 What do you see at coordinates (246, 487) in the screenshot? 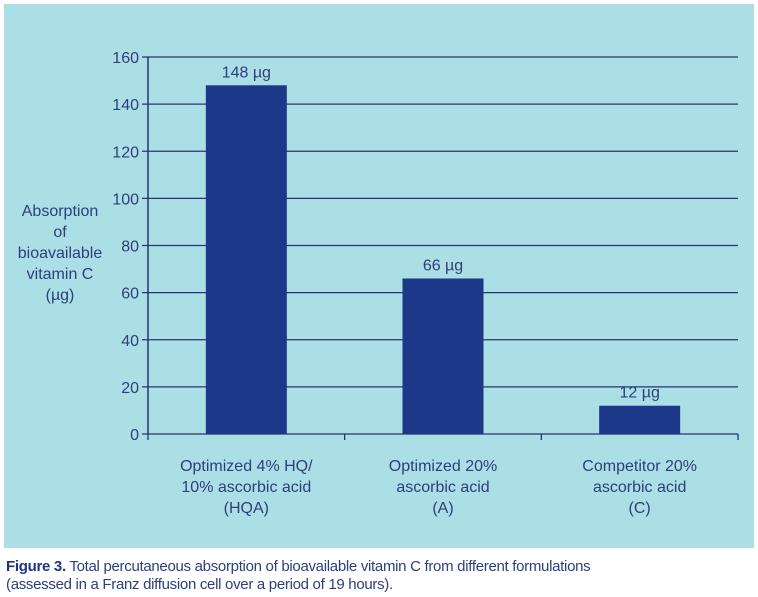
I see `x-tick-label: 10% ascorbic acid` at bounding box center [246, 487].